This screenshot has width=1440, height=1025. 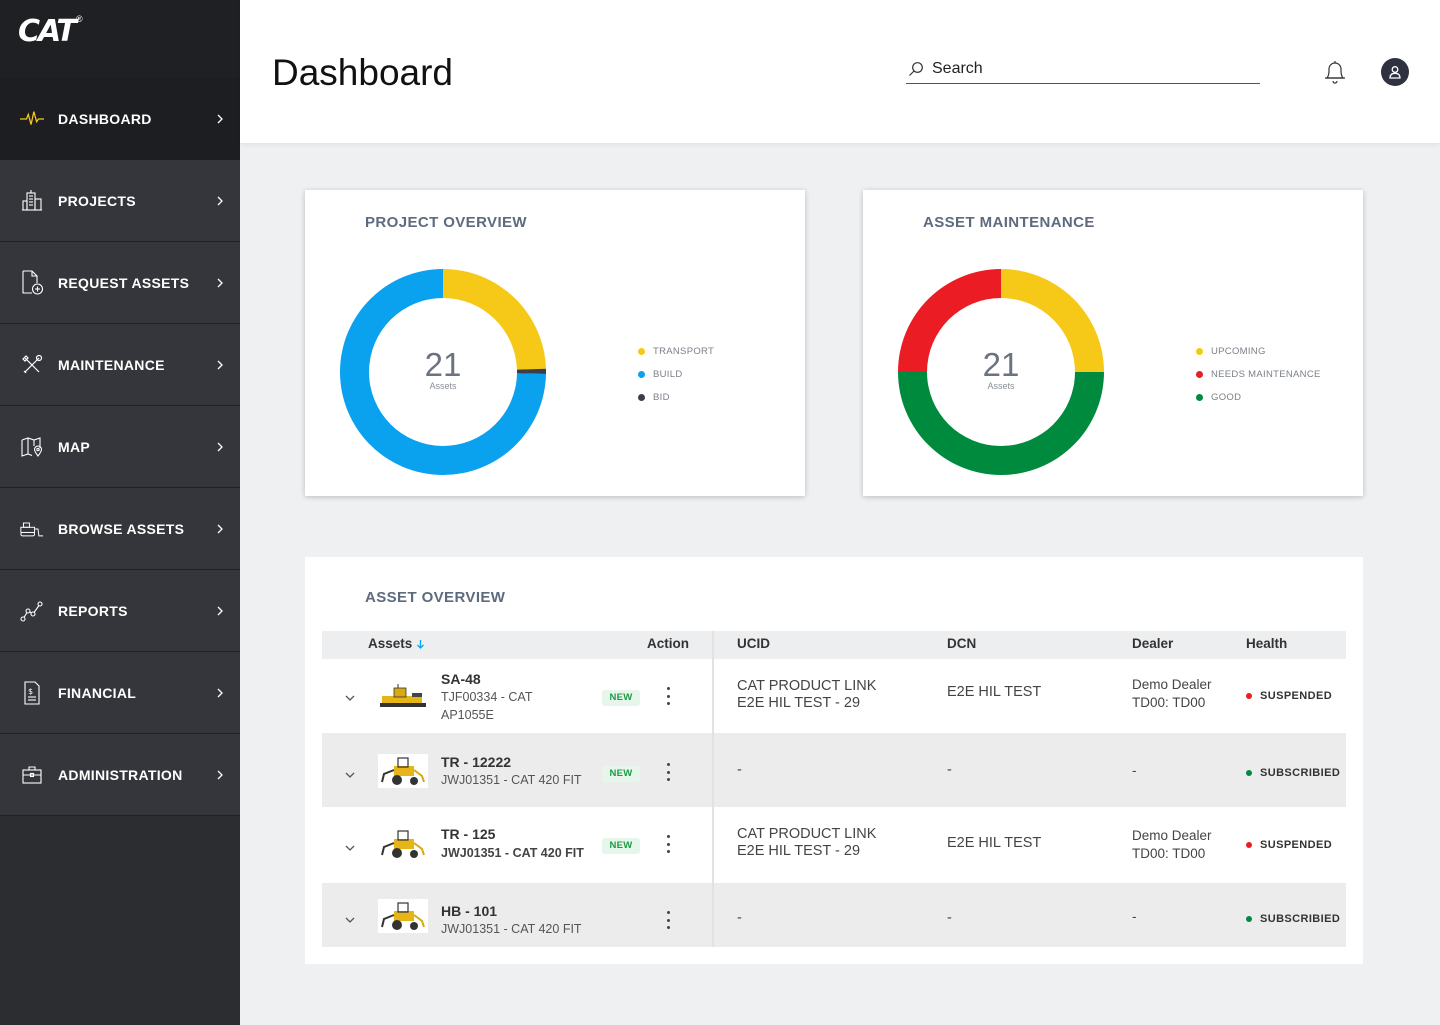 I want to click on sidebar-item-label: ADMINISTRATION, so click(x=120, y=774).